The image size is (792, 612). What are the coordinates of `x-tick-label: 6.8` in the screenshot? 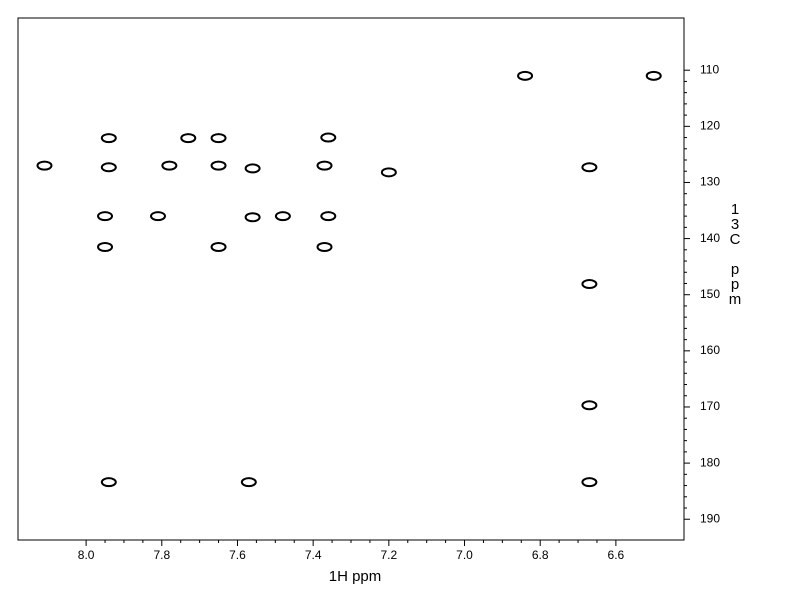 It's located at (540, 555).